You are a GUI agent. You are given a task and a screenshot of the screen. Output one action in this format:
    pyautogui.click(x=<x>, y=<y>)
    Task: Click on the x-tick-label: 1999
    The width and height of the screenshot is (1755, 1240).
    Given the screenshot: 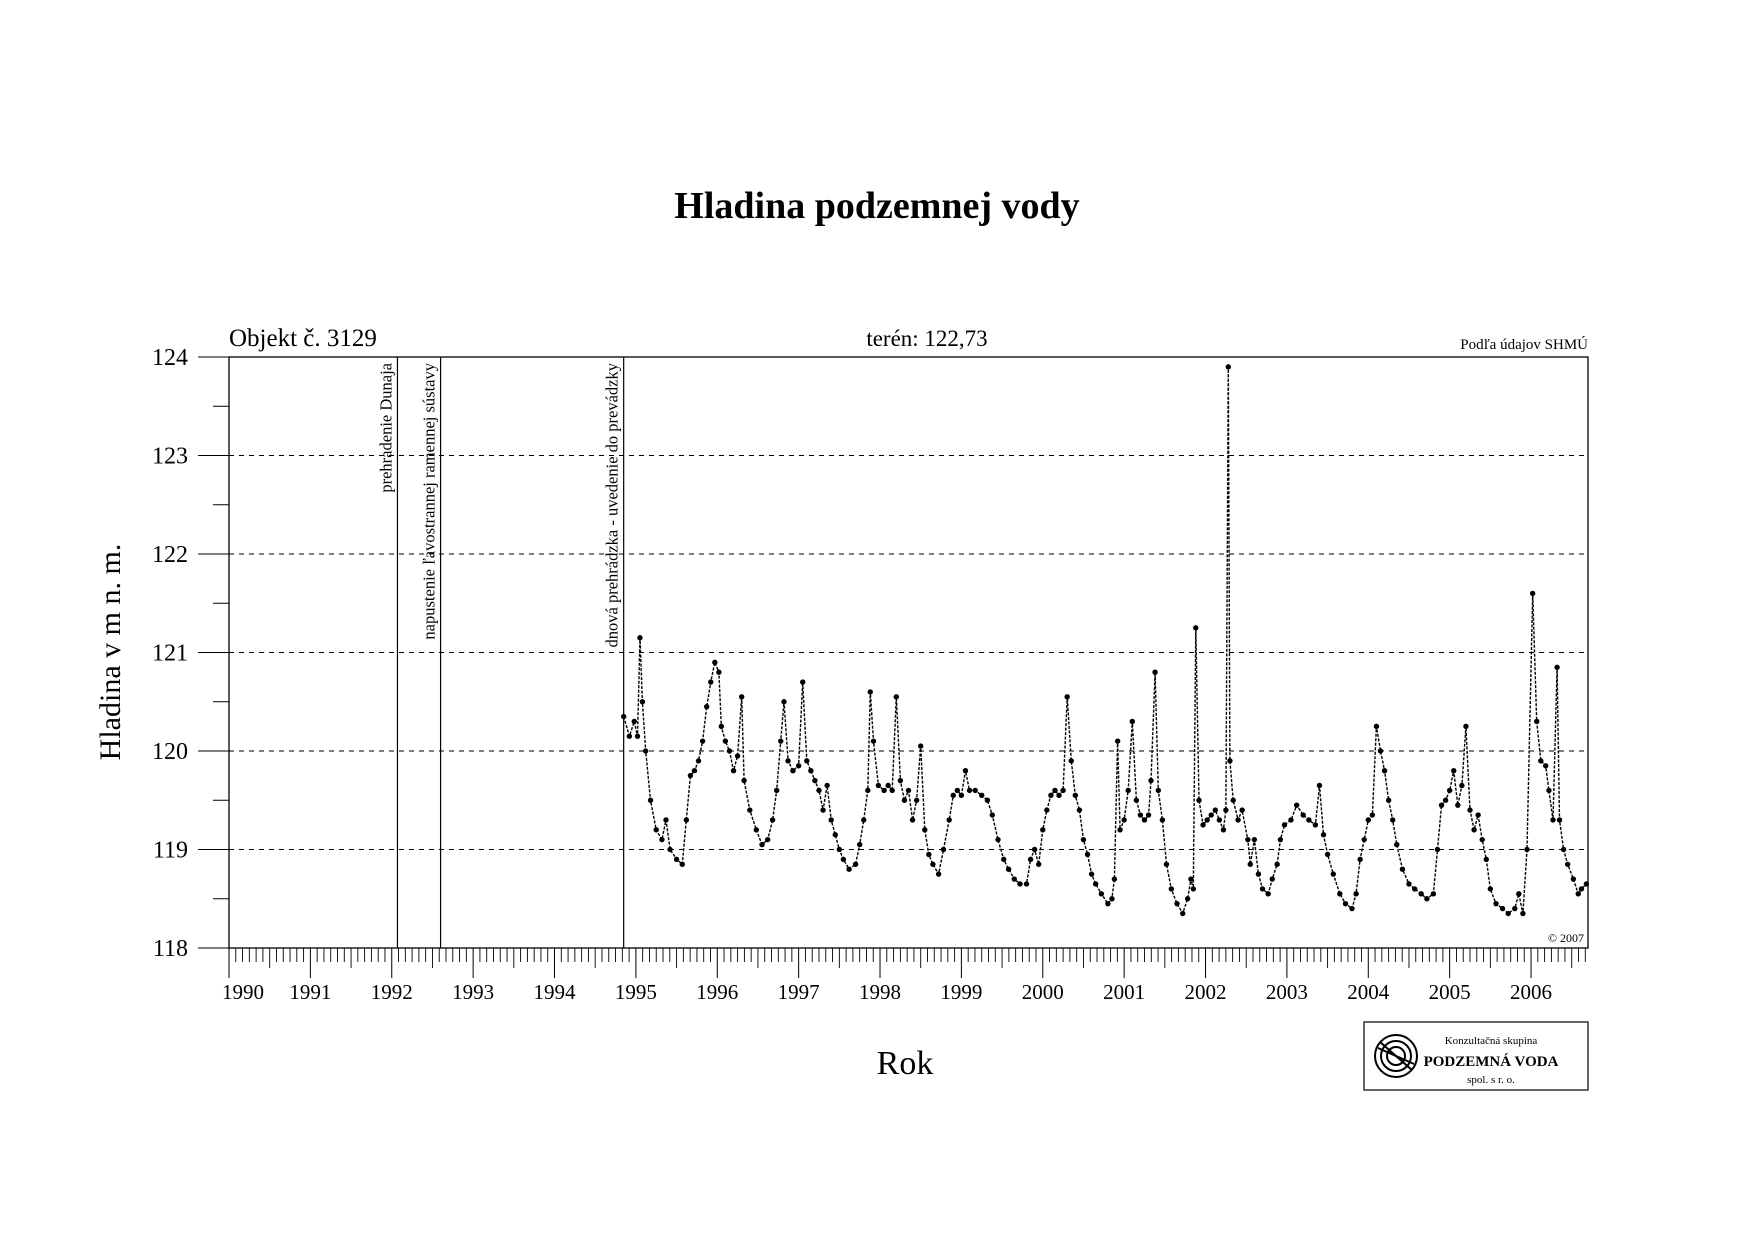 What is the action you would take?
    pyautogui.click(x=961, y=992)
    